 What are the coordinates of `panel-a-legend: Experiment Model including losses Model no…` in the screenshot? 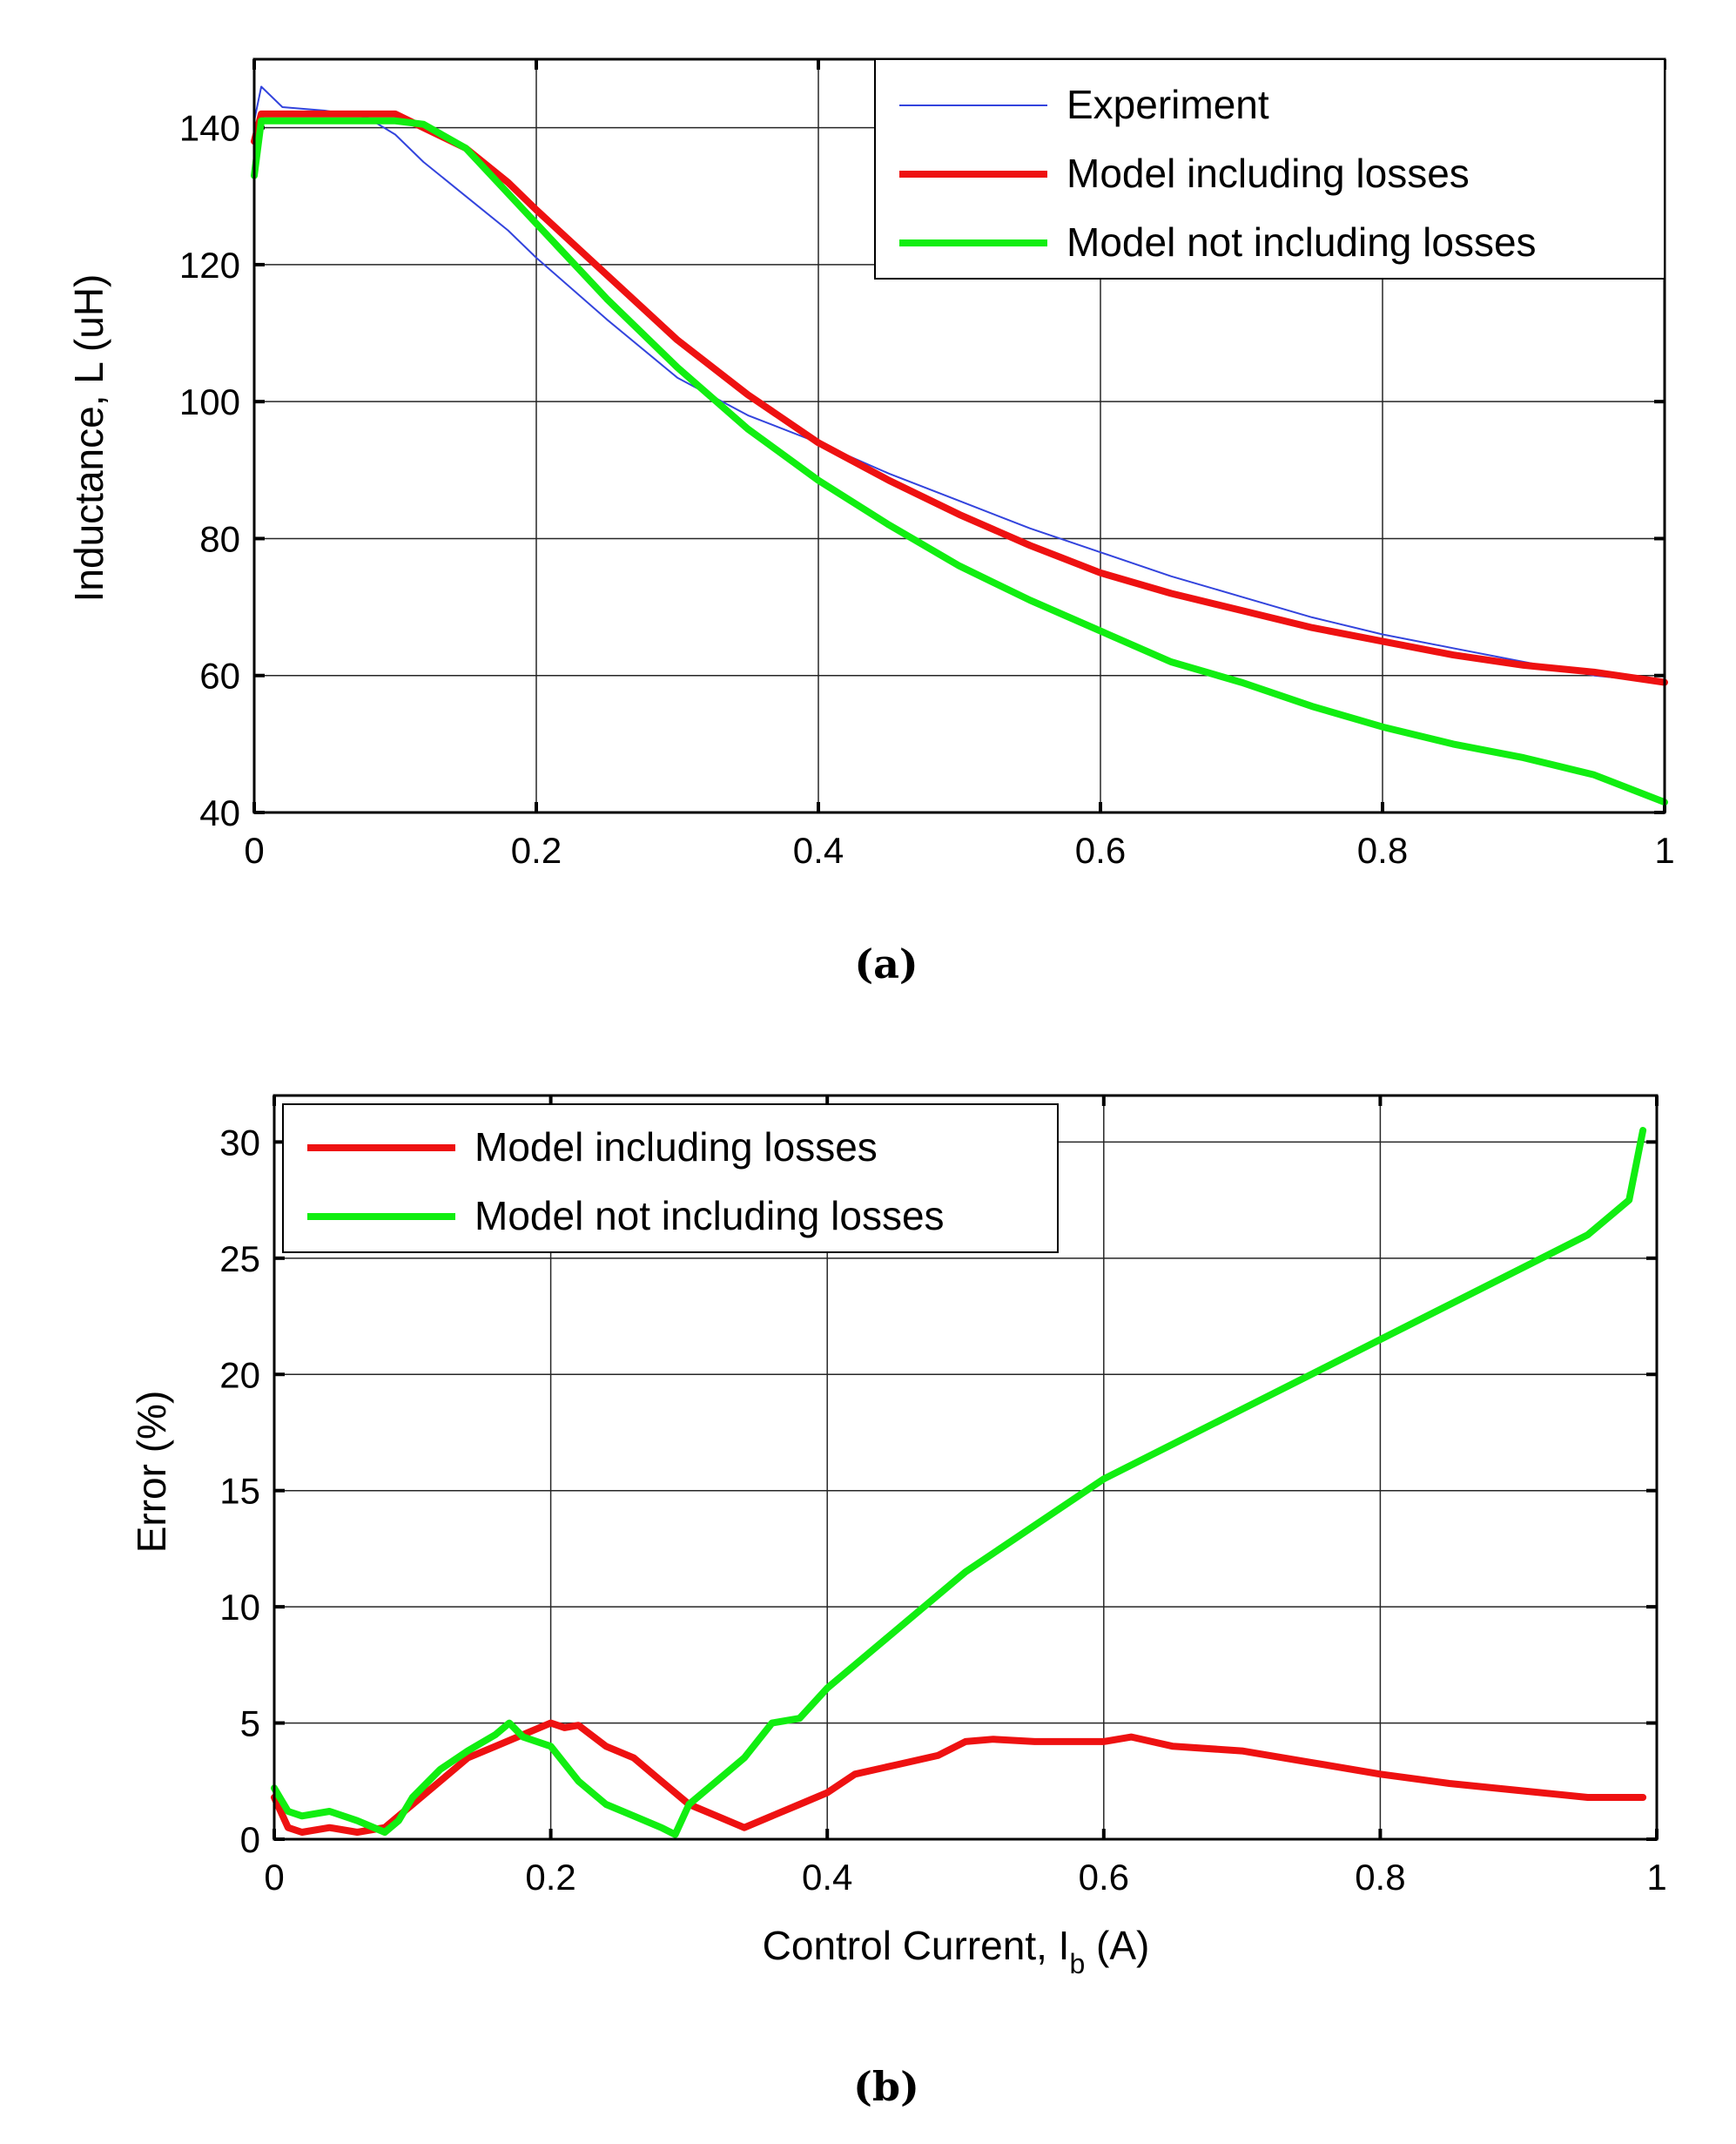 It's located at (1269, 169).